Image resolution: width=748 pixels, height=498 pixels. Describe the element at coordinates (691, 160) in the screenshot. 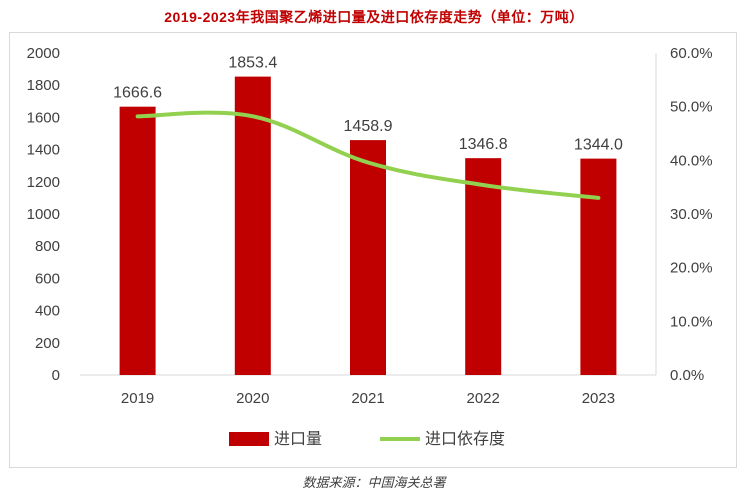

I see `y-right-tick-label: 40.0%` at that location.